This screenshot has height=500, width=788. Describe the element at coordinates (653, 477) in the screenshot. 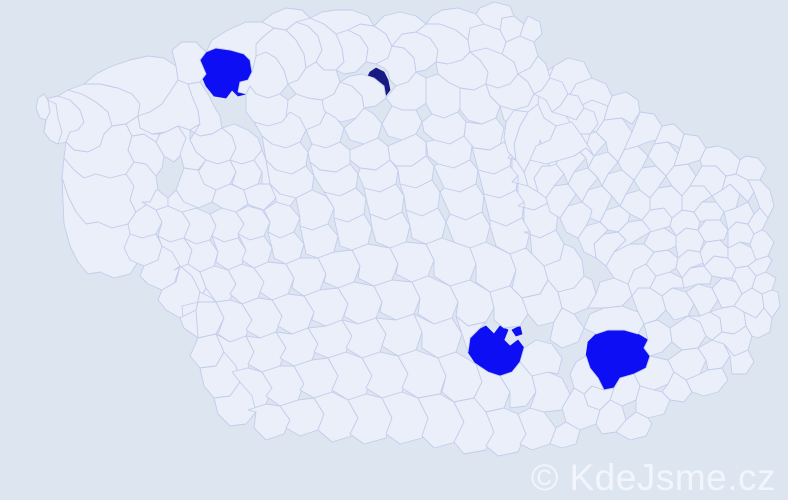

I see `watermark-kdejsme: © KdeJsme.cz` at that location.